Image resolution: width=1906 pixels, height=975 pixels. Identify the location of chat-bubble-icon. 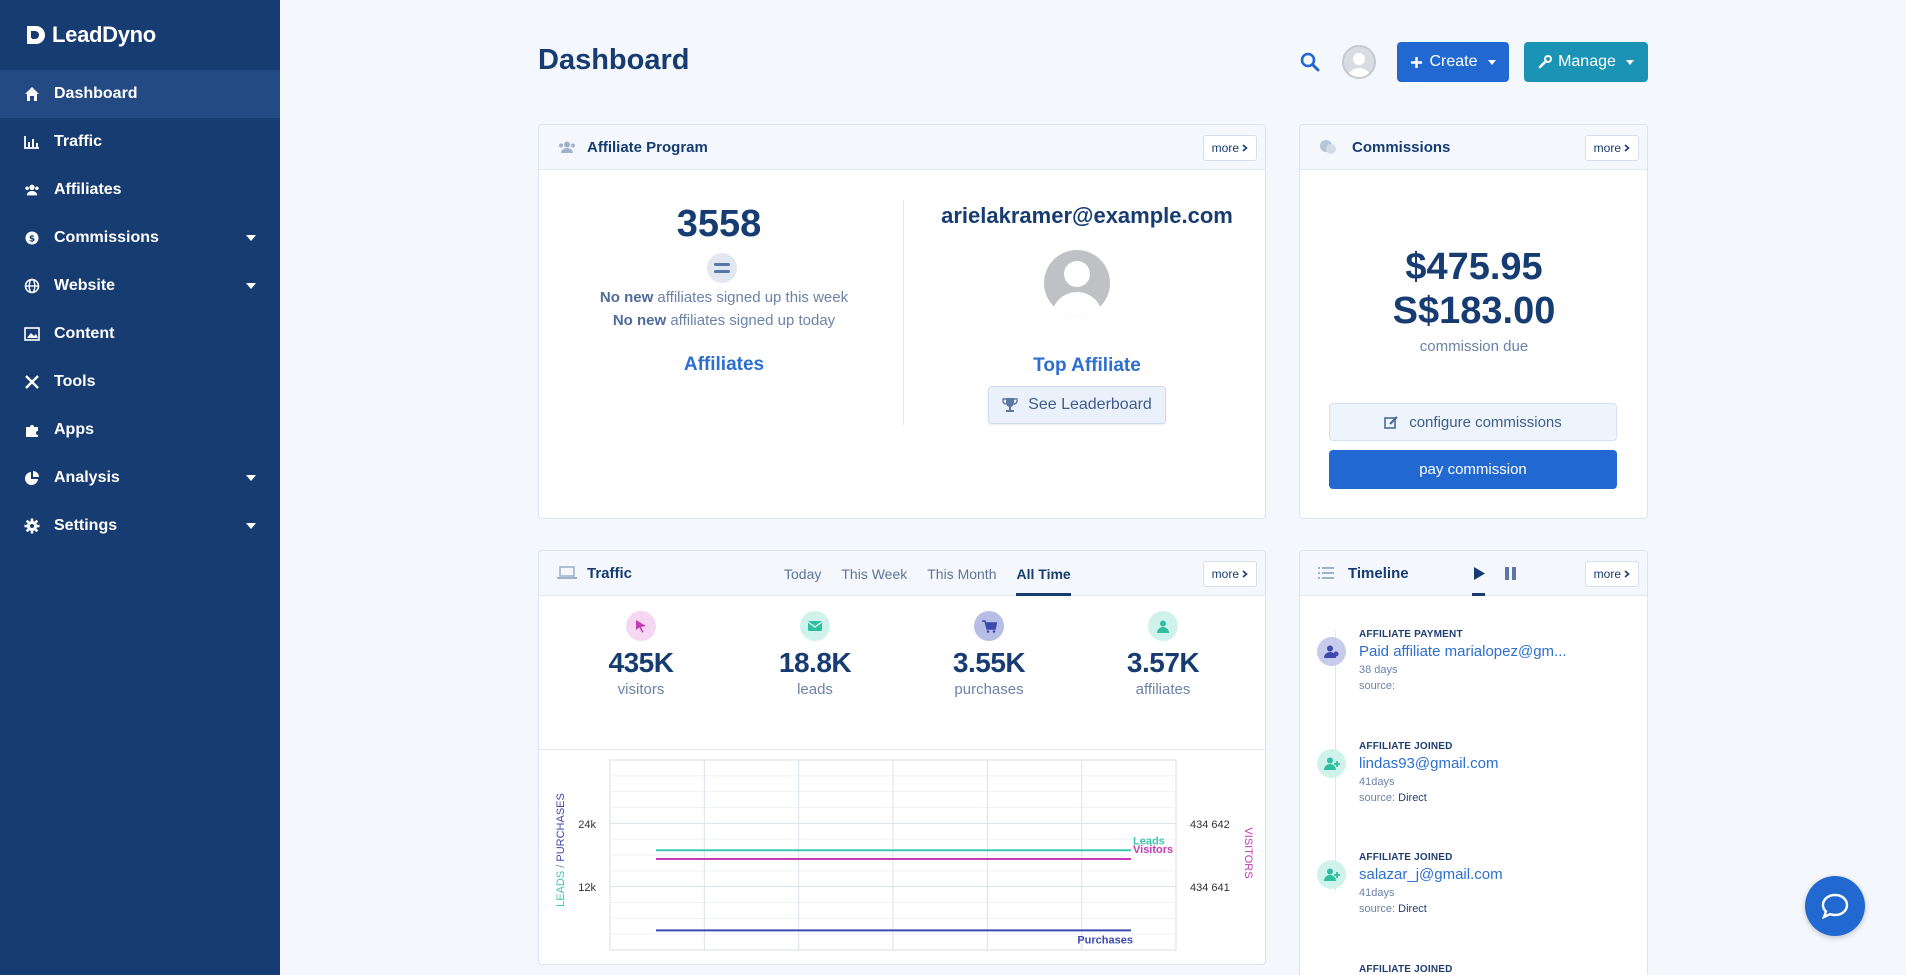
(1835, 906).